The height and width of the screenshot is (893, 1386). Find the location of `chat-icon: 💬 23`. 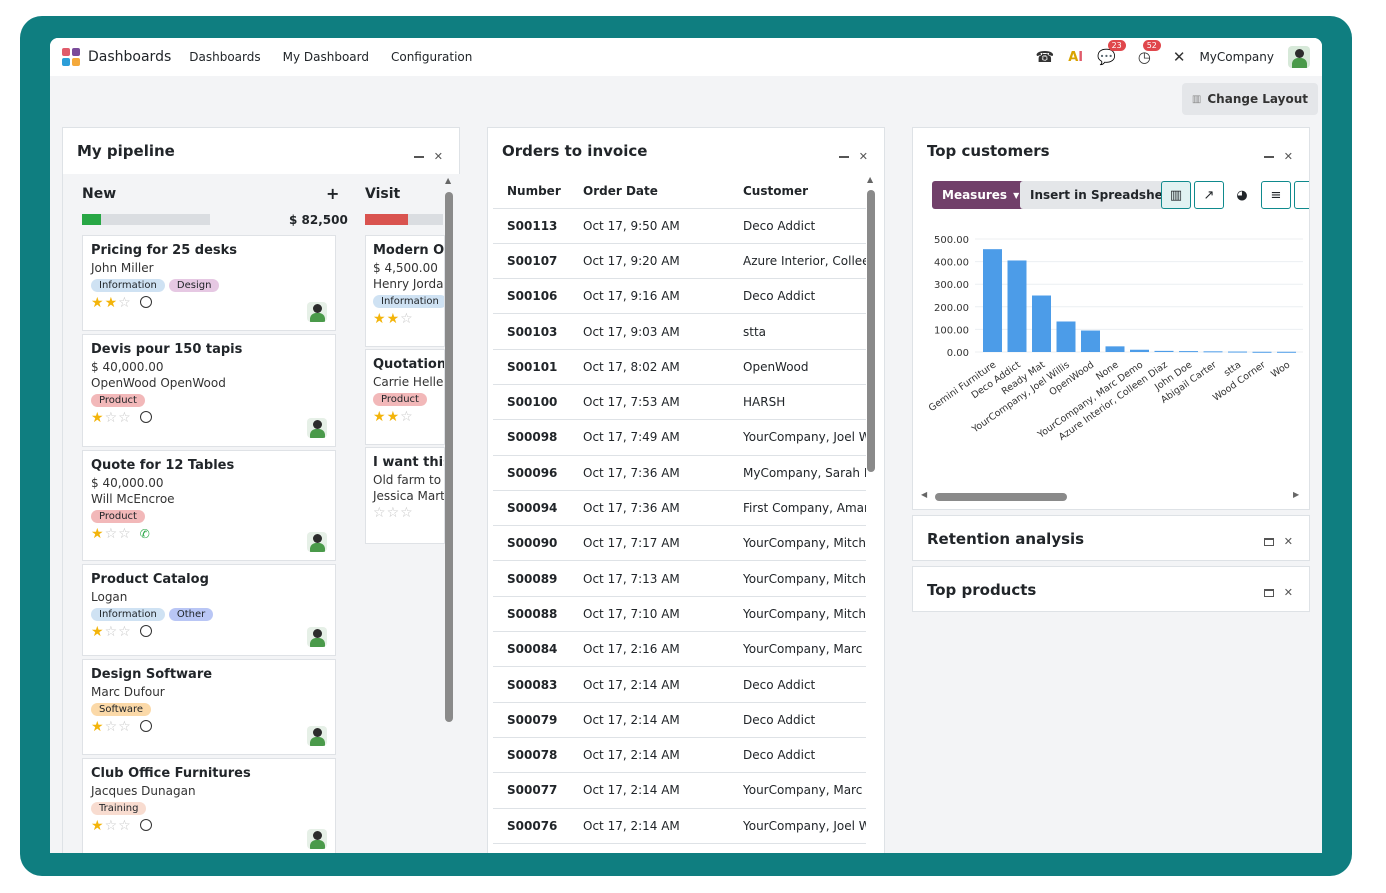

chat-icon: 💬 23 is located at coordinates (1111, 53).